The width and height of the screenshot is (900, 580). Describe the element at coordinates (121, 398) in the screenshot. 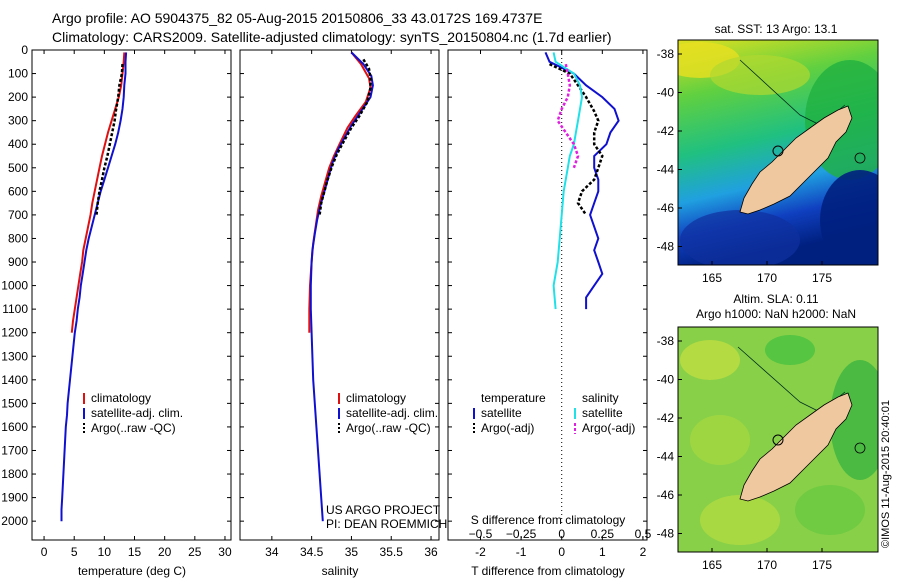

I see `legend-label-climatology: climatology` at that location.